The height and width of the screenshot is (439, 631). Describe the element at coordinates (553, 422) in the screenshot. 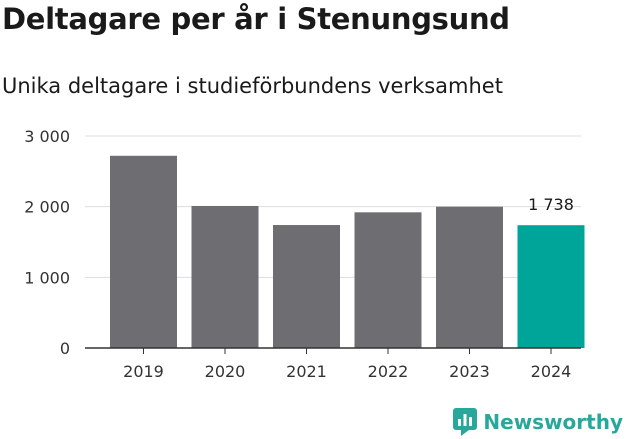

I see `brand-name: Newsworthy` at that location.